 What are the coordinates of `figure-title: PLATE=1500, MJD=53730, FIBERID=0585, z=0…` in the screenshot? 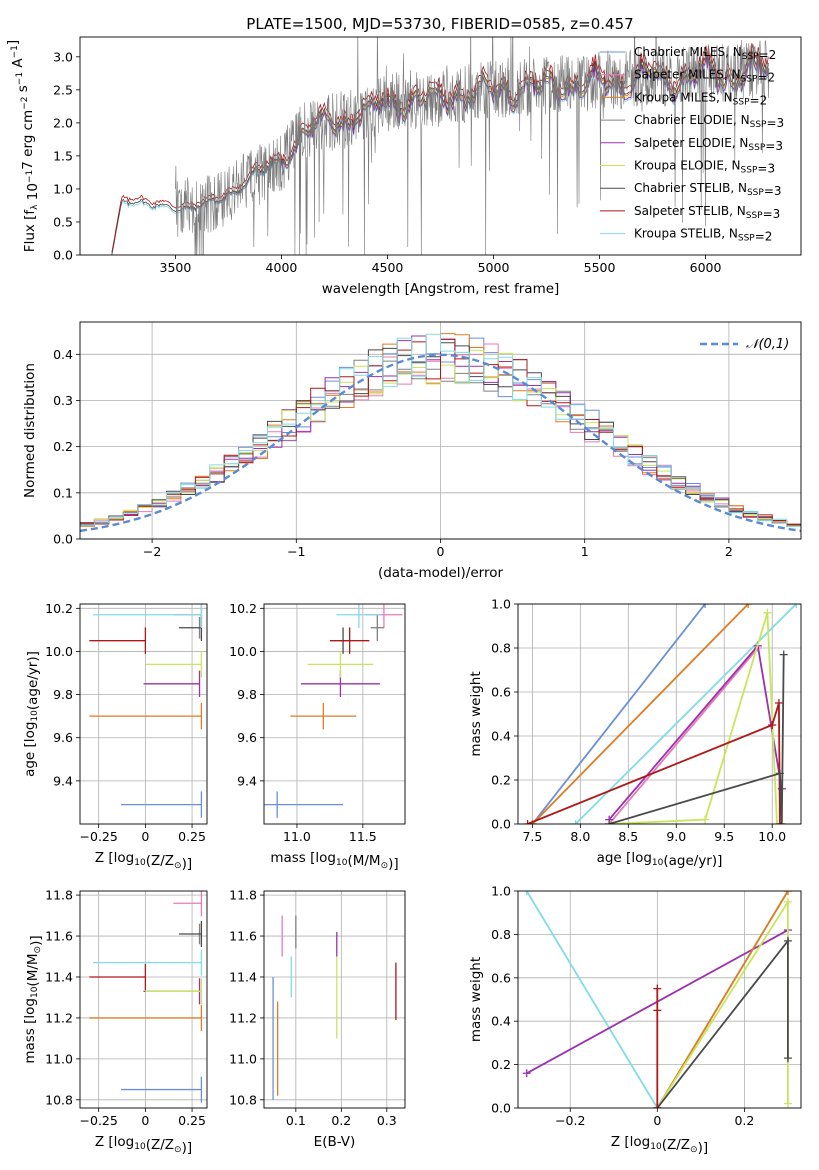 It's located at (439, 24).